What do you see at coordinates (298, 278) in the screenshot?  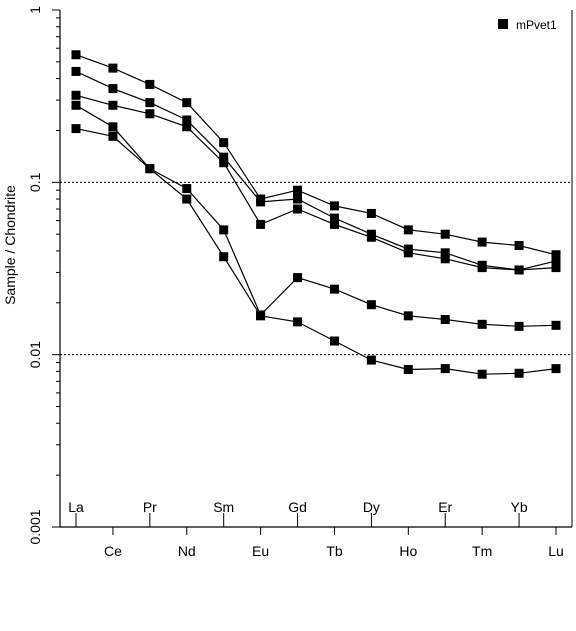 I see `data-point-3-Gd` at bounding box center [298, 278].